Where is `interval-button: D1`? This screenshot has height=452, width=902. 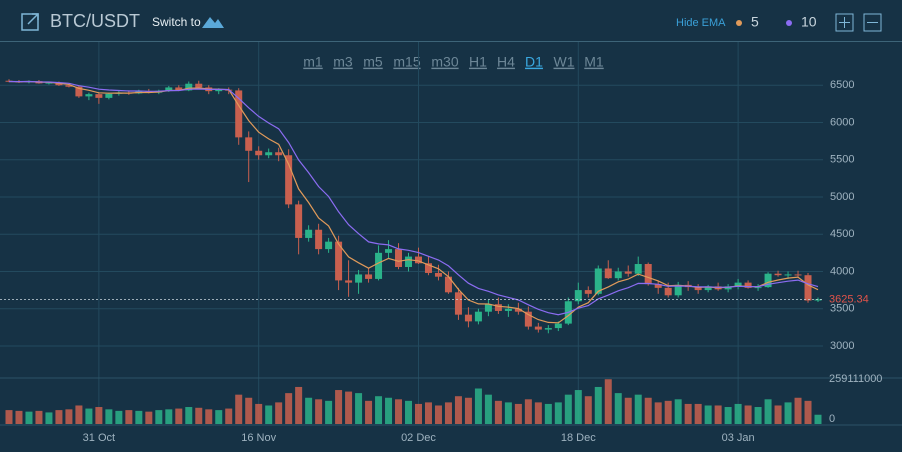 interval-button: D1 is located at coordinates (534, 62).